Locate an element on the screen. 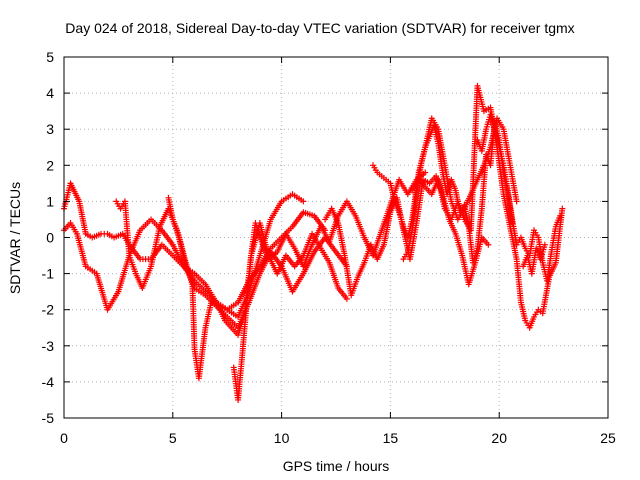  y-axis-label: SDTVAR / TECUs is located at coordinates (15, 238).